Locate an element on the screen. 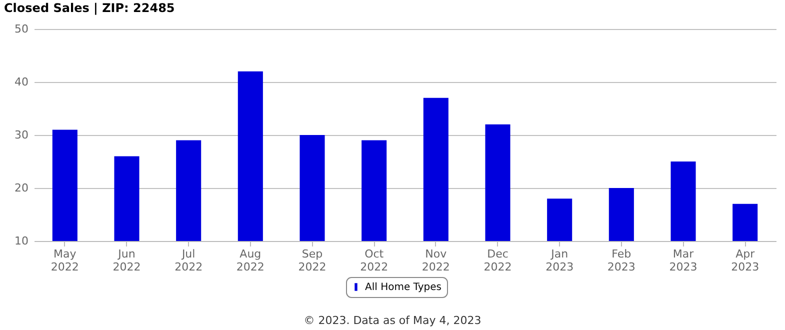 The image size is (785, 330). y-tick-label: 10 is located at coordinates (21, 241).